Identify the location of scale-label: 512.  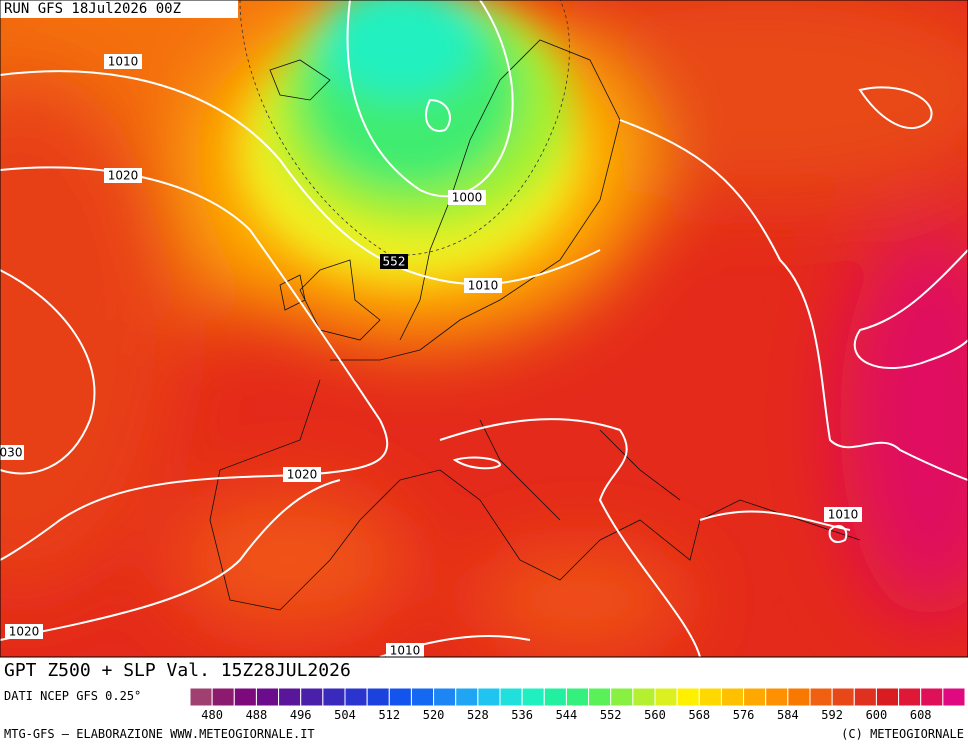
(389, 715).